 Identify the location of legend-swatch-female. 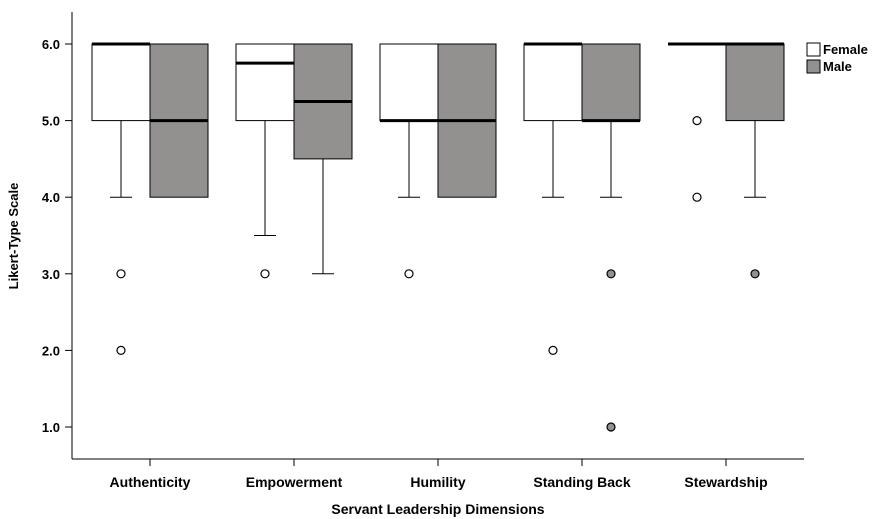
(813, 49).